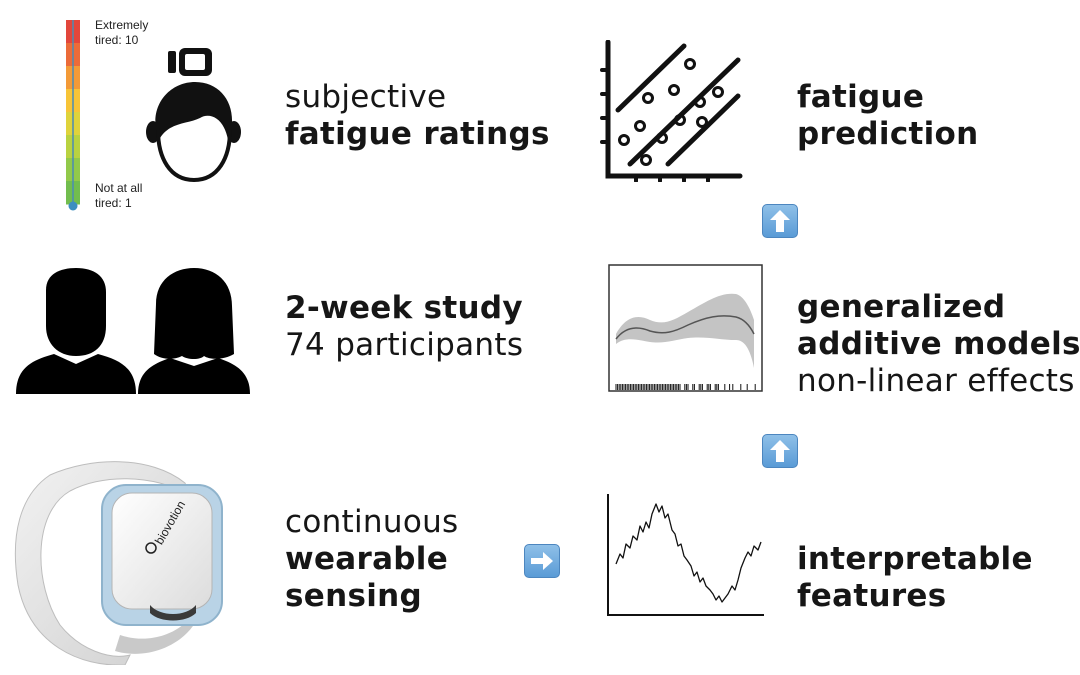 The width and height of the screenshot is (1080, 675). I want to click on people-icon, so click(133, 331).